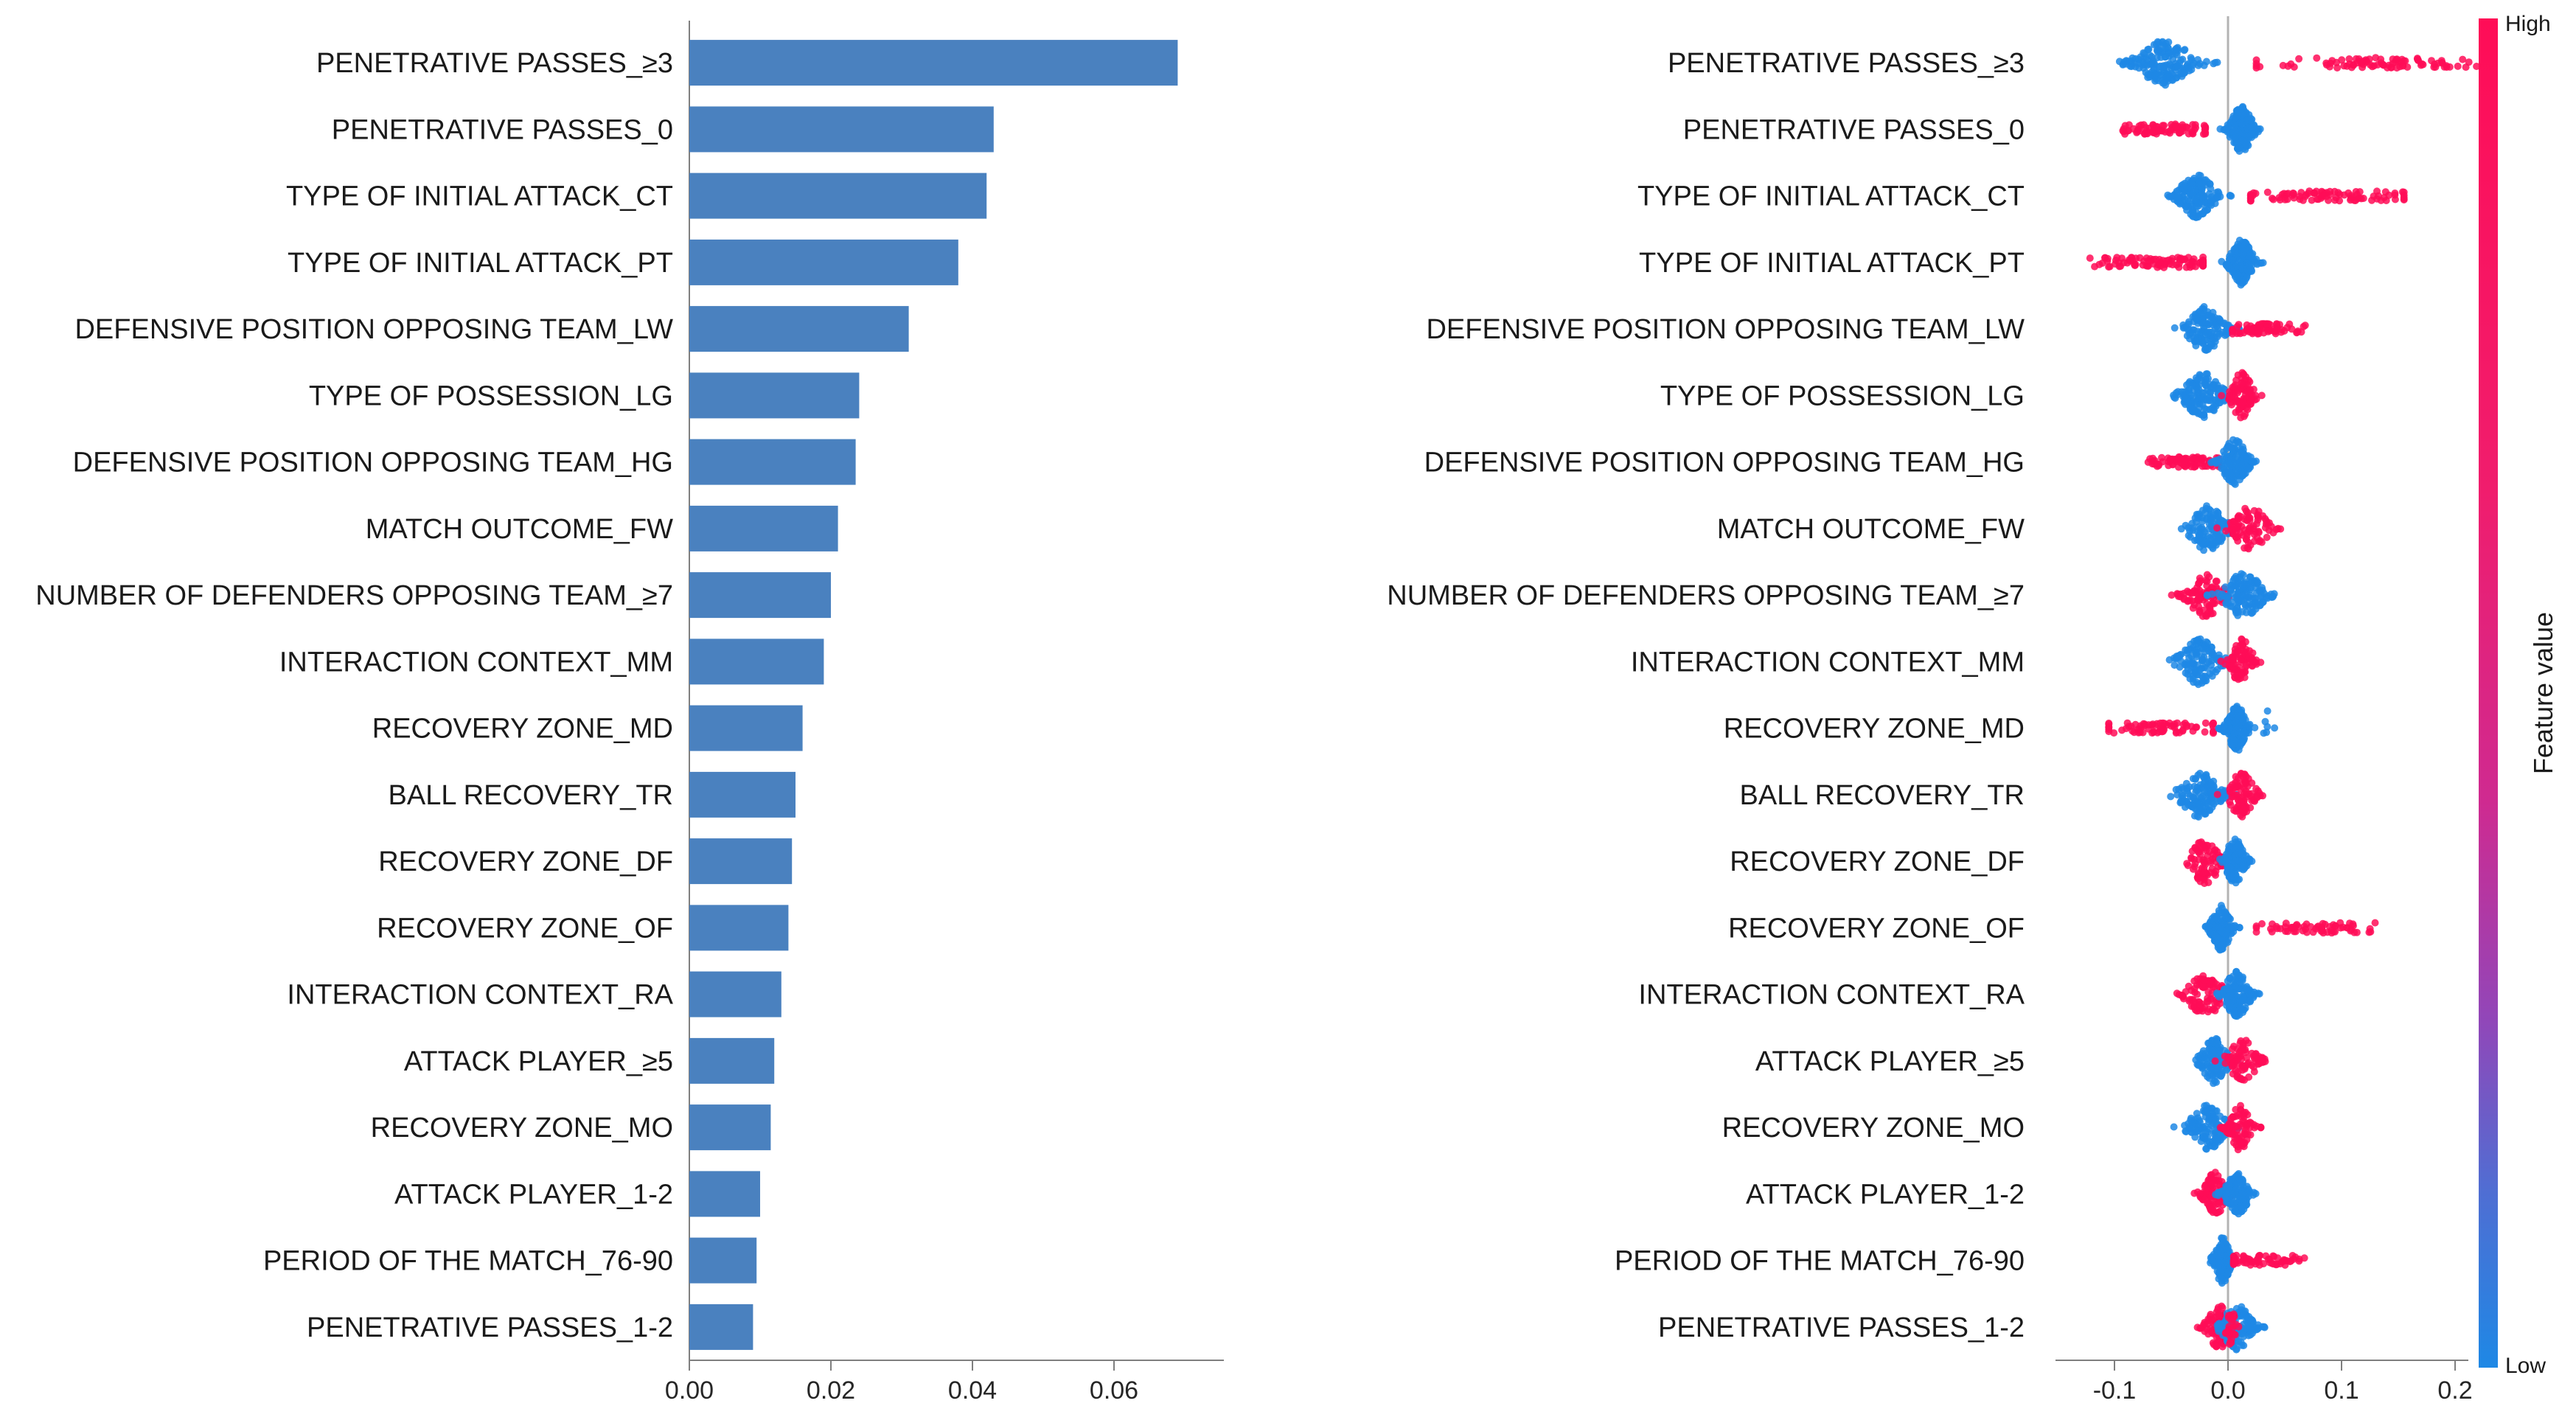 The image size is (2576, 1406). I want to click on colorbar-low-label: Low, so click(2525, 1366).